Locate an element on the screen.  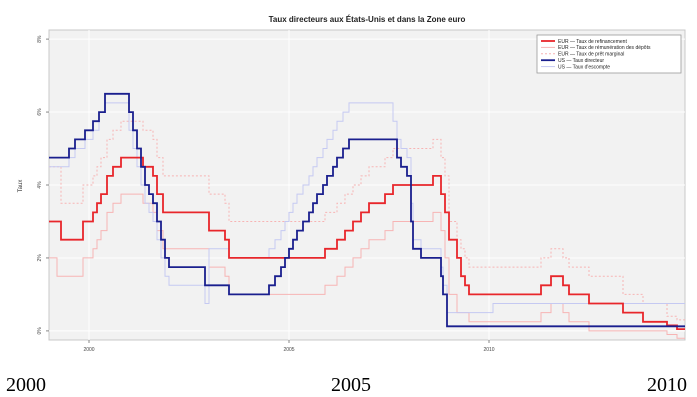
y-tick-label: 6% is located at coordinates (40, 112).